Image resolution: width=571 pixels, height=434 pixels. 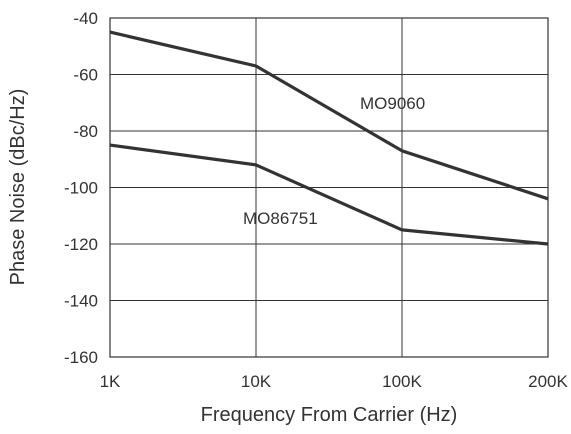 What do you see at coordinates (85, 131) in the screenshot?
I see `y-tick-label: -80` at bounding box center [85, 131].